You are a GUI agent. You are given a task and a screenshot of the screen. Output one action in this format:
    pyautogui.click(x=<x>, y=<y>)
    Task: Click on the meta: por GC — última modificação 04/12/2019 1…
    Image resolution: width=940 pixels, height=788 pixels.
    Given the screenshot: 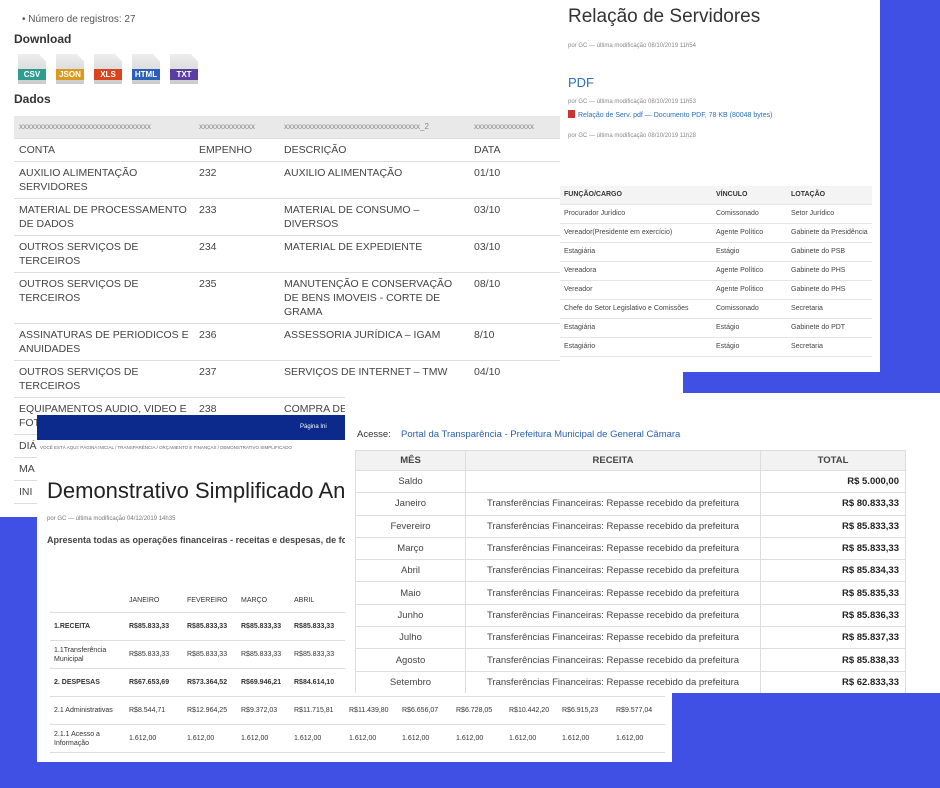 What is the action you would take?
    pyautogui.click(x=111, y=519)
    